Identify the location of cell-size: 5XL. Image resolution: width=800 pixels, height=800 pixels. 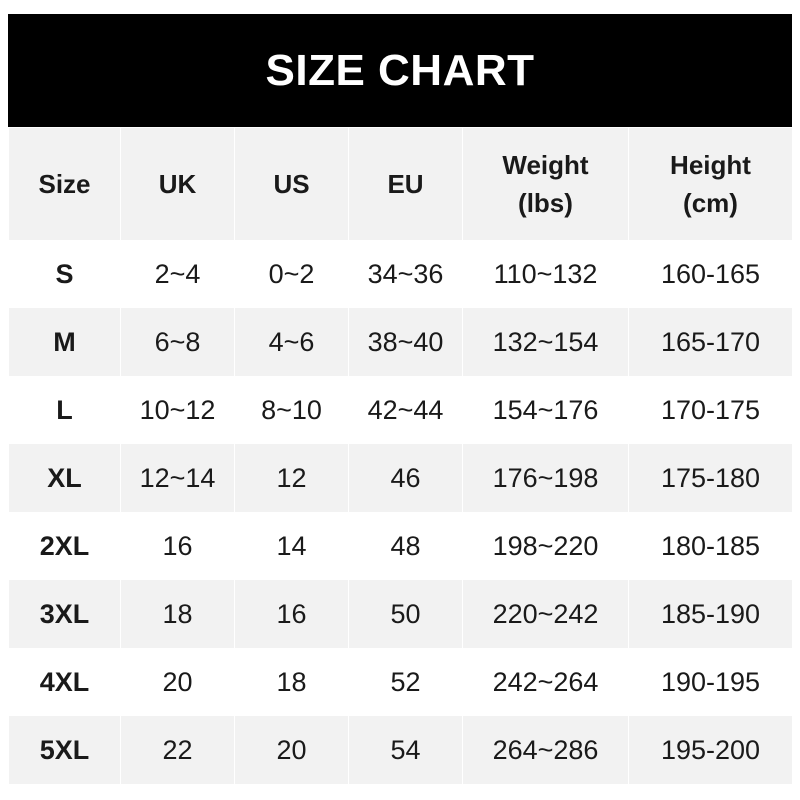
(64, 750).